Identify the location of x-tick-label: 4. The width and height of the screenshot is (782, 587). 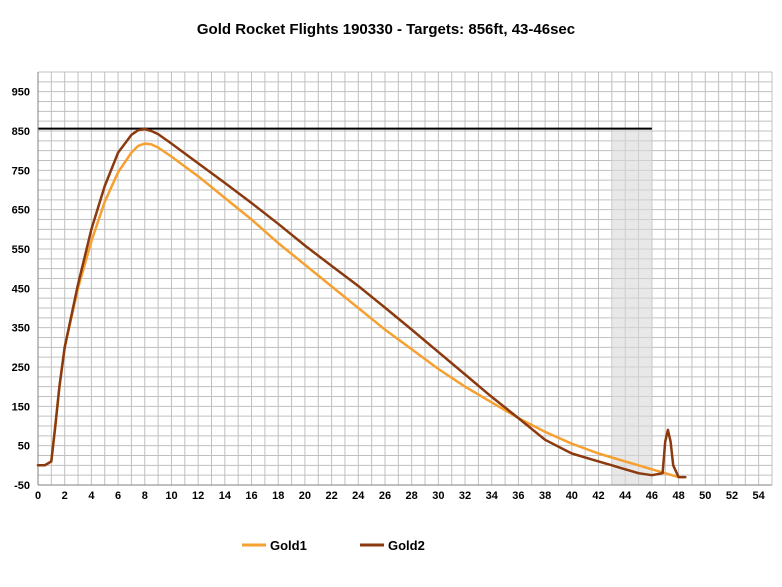
(91, 496).